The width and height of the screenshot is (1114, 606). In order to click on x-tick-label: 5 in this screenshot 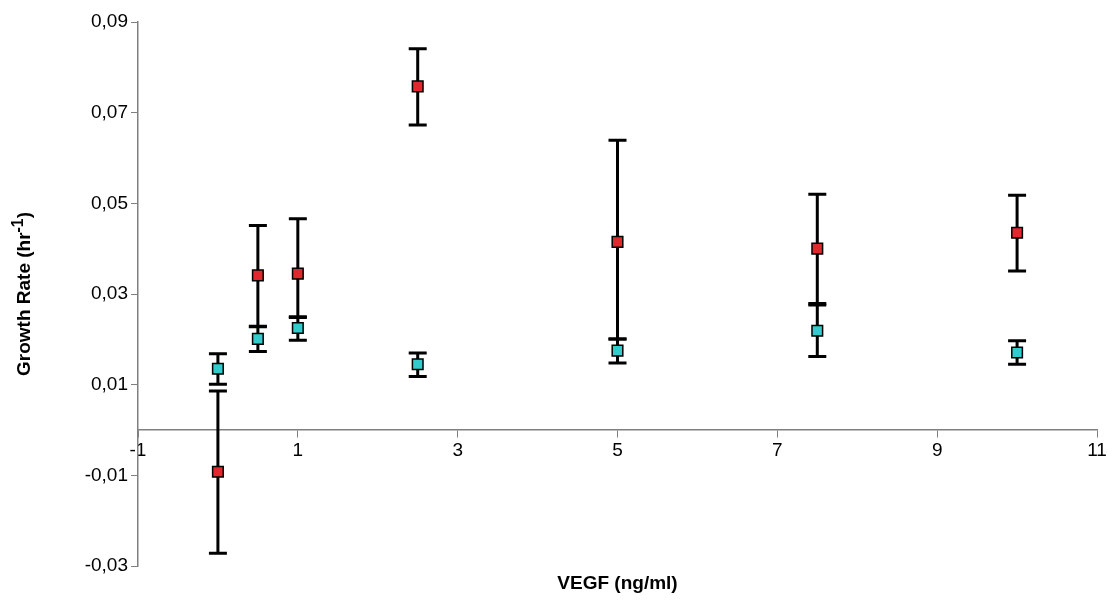, I will do `click(617, 449)`.